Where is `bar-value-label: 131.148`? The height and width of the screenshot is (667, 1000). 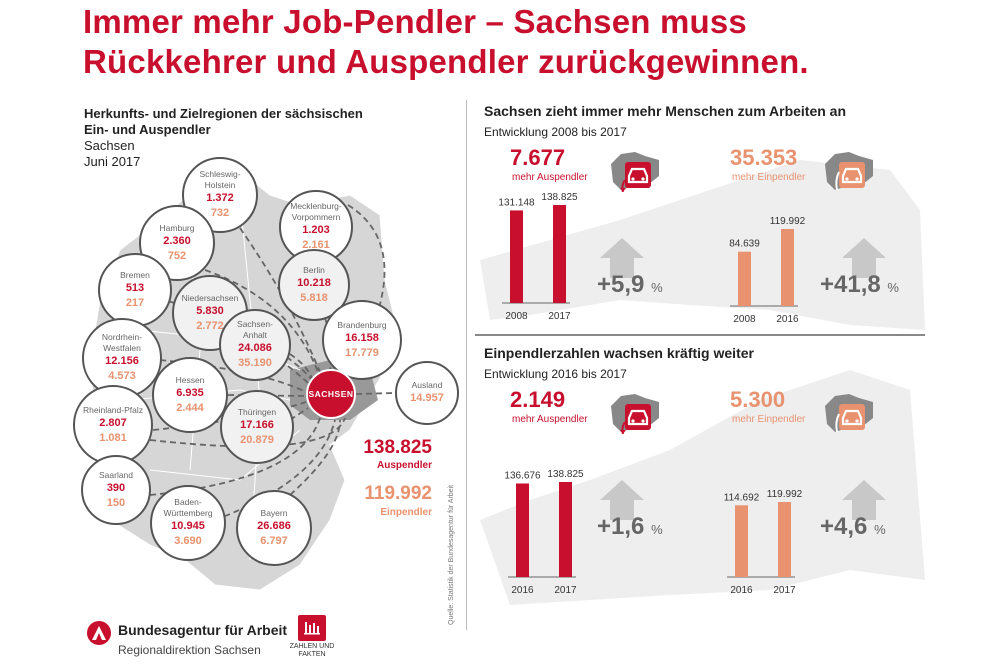
bar-value-label: 131.148 is located at coordinates (516, 202).